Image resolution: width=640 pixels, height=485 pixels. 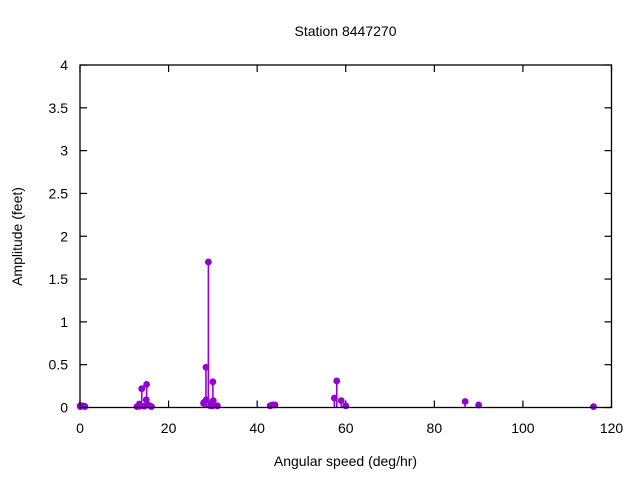 What do you see at coordinates (523, 428) in the screenshot?
I see `x-tick-label-100: 100` at bounding box center [523, 428].